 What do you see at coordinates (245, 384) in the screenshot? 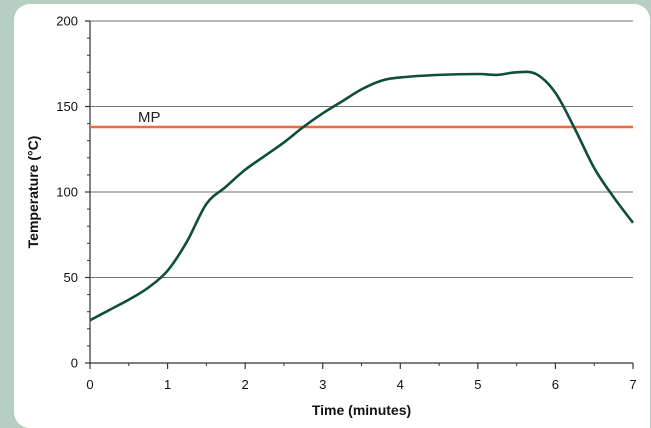
I see `x-tick-label: 2` at bounding box center [245, 384].